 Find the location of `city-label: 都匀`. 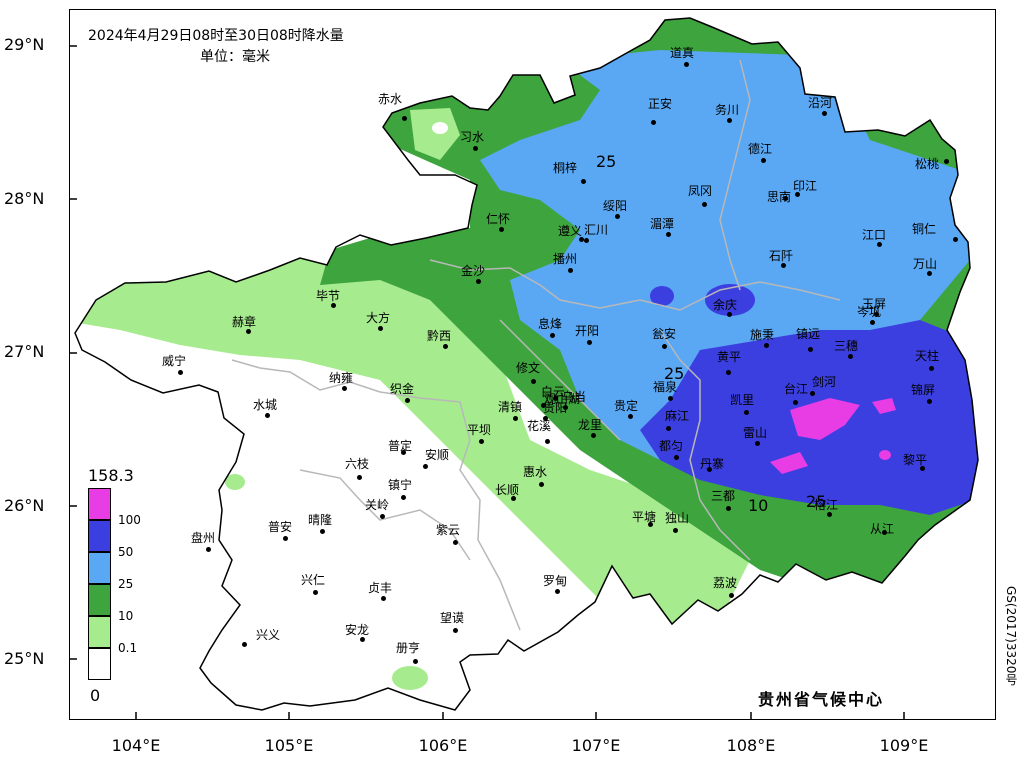

city-label: 都匀 is located at coordinates (671, 446).